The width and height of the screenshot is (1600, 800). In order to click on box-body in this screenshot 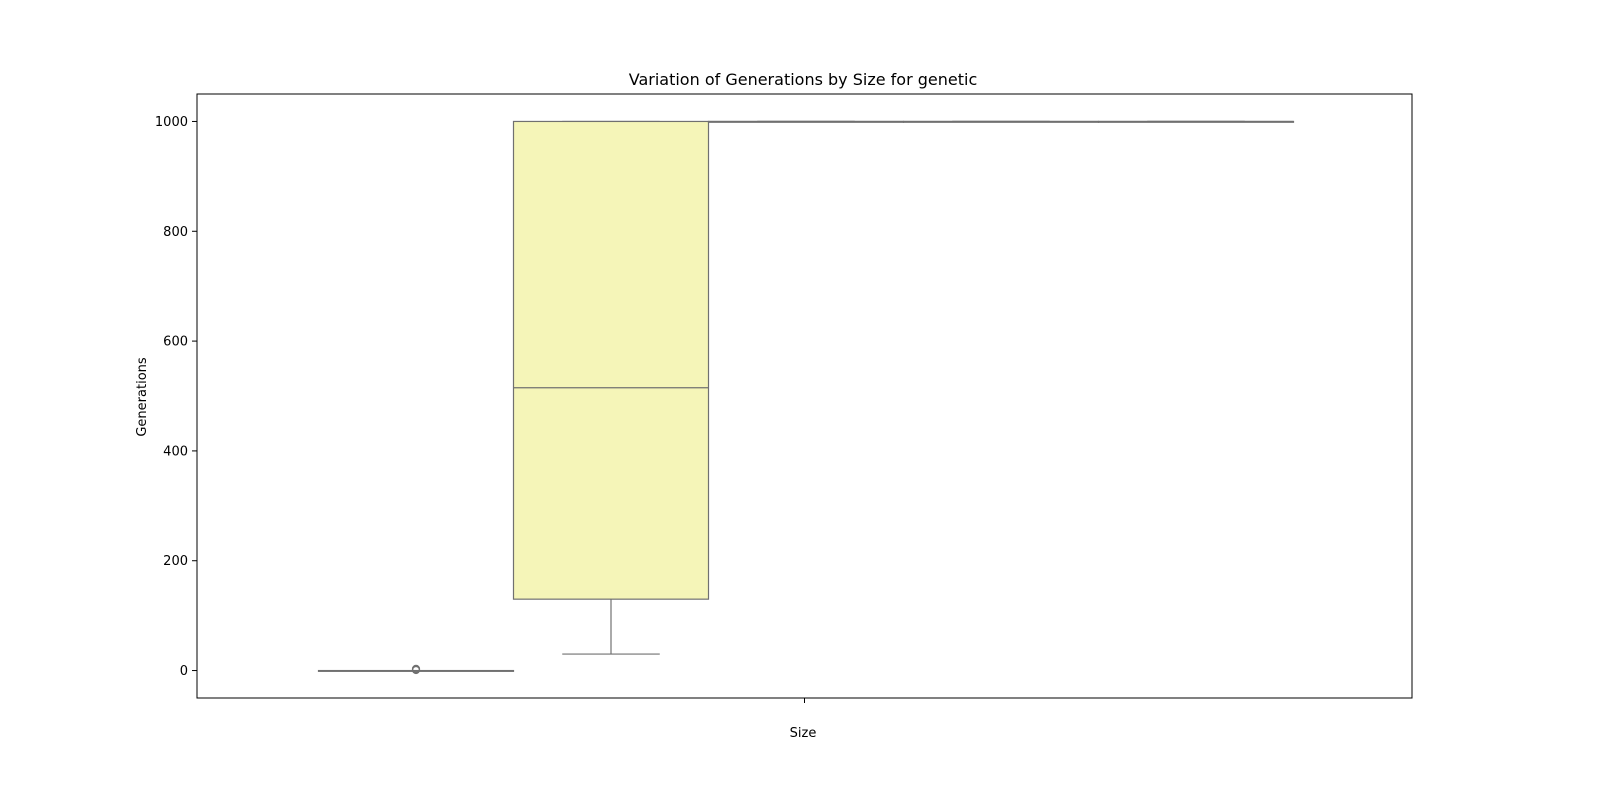, I will do `click(611, 360)`.